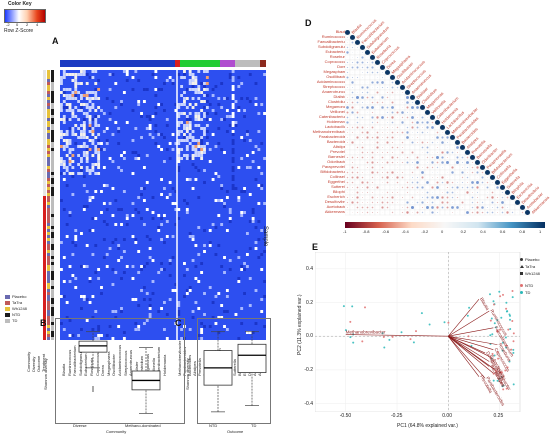 This screenshot has height=436, width=554. What do you see at coordinates (366, 332) in the screenshot?
I see `pca-loading-label: Methanobrevibacter` at bounding box center [366, 332].